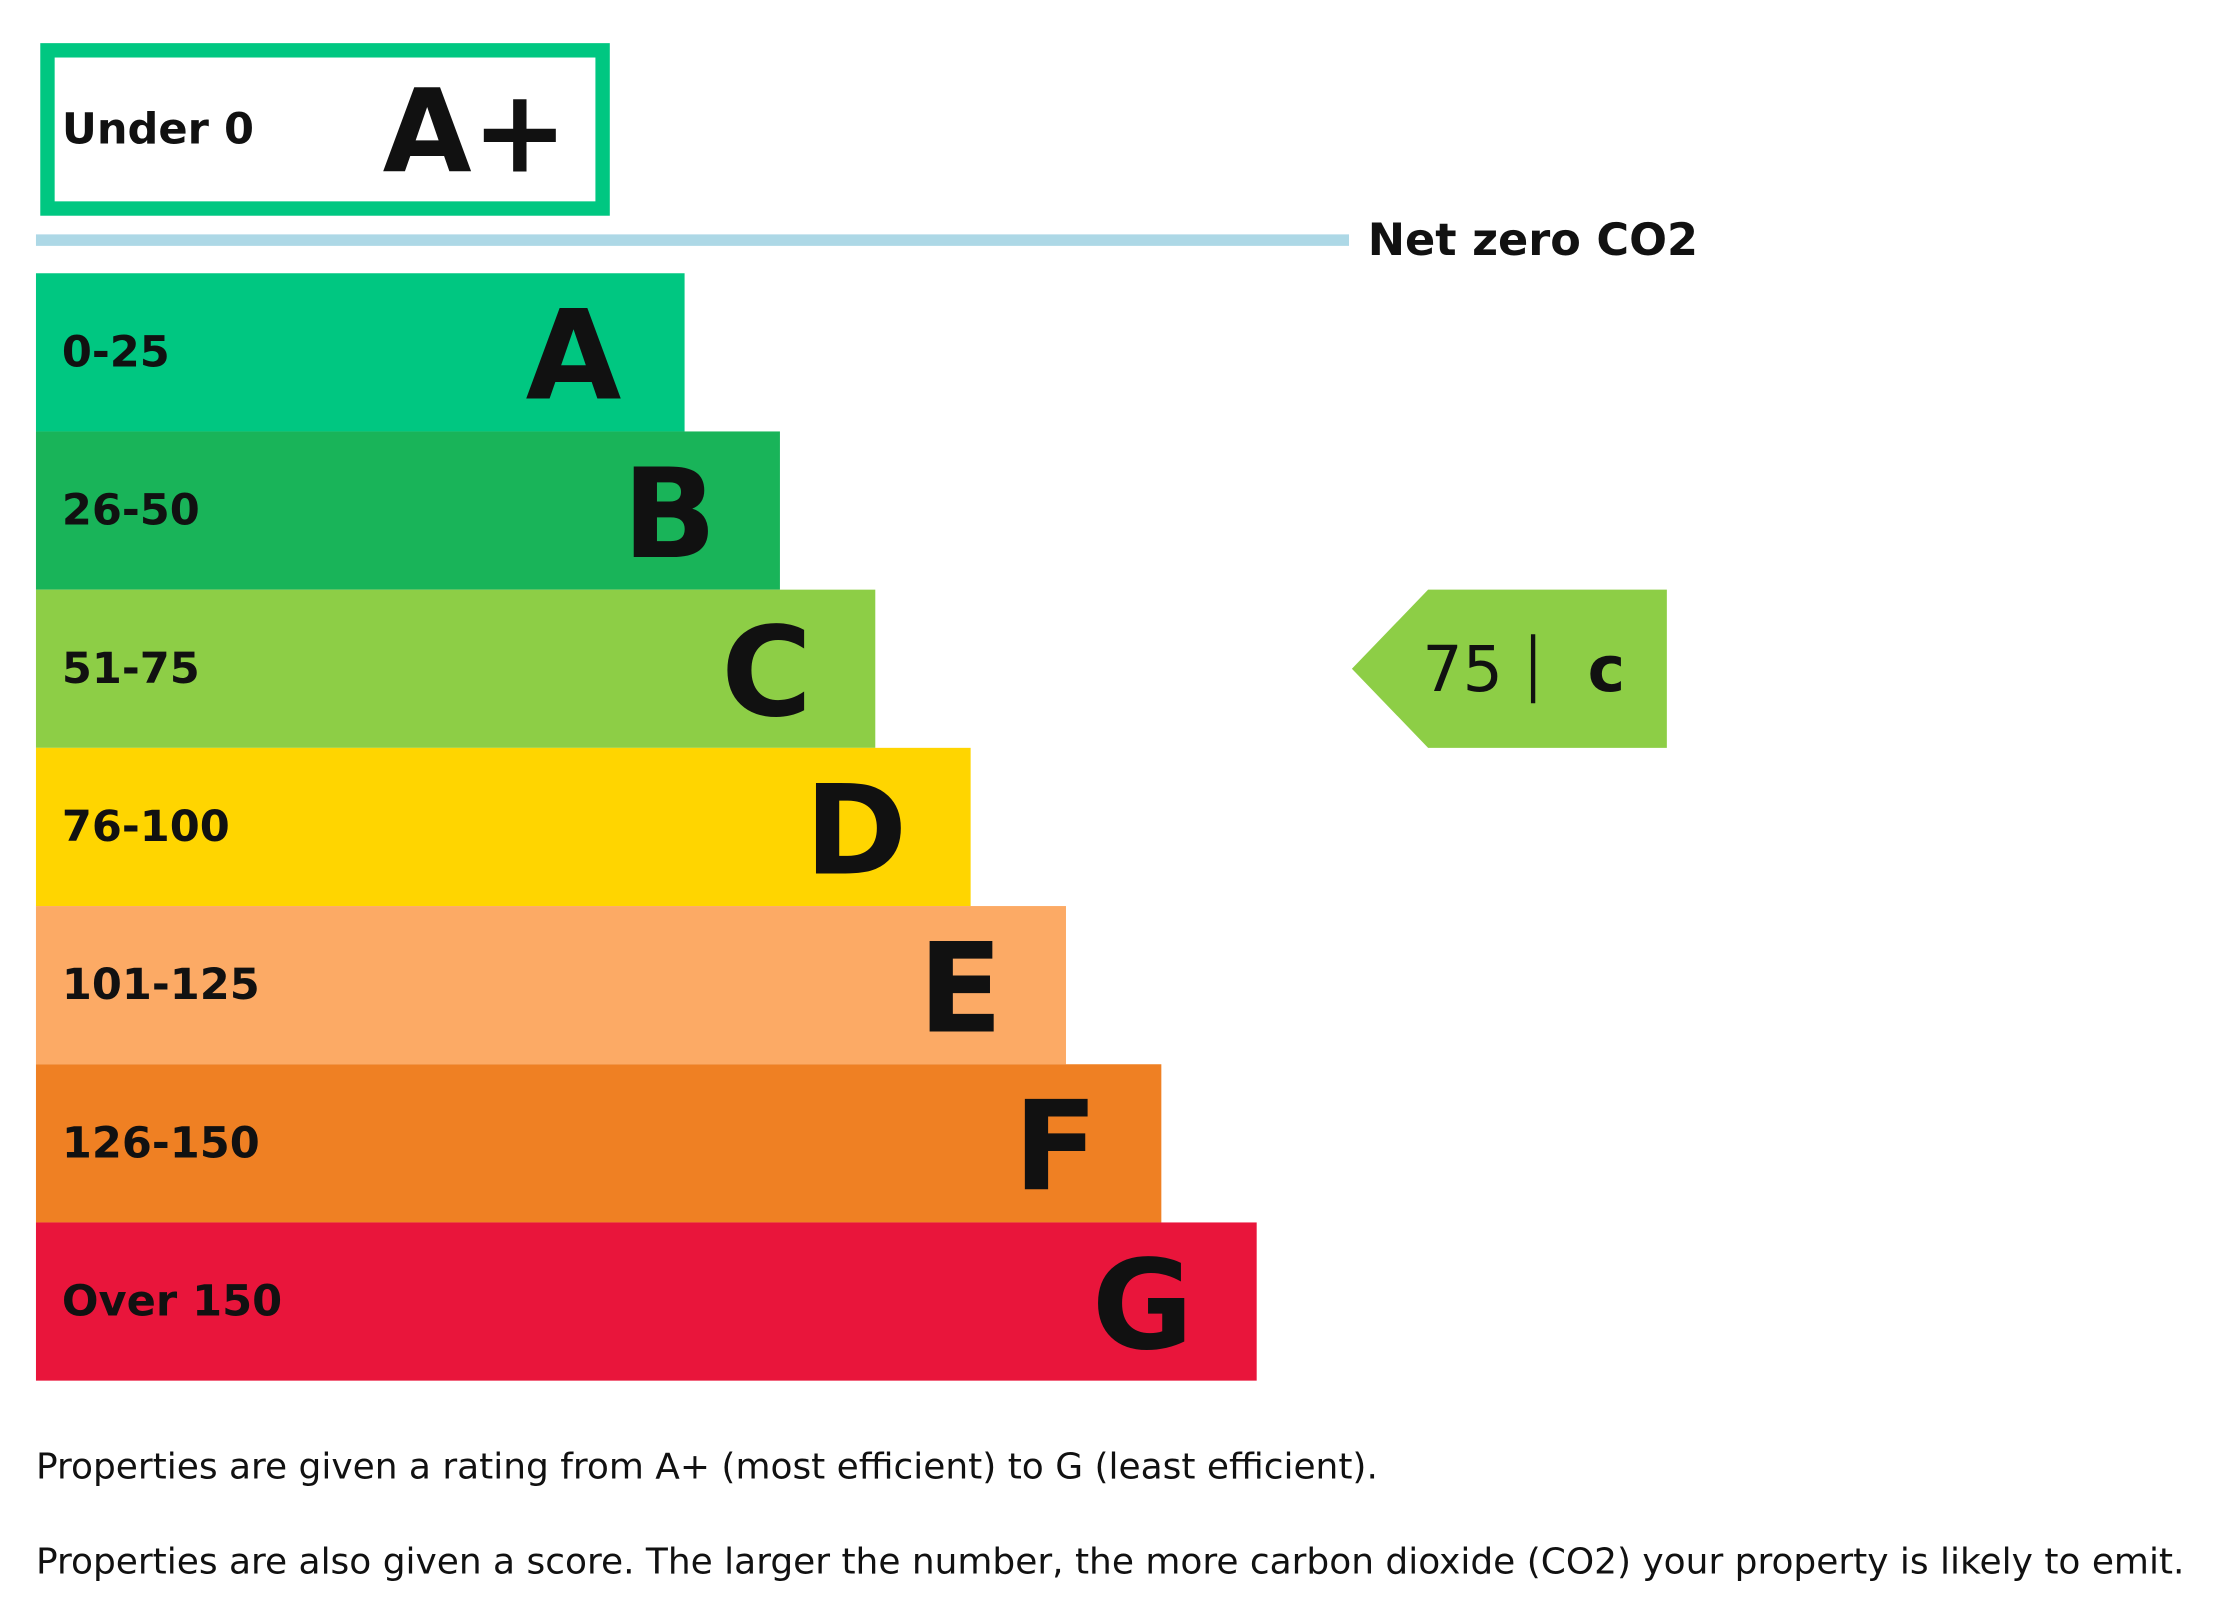  What do you see at coordinates (161, 985) in the screenshot?
I see `band-range: 101-125` at bounding box center [161, 985].